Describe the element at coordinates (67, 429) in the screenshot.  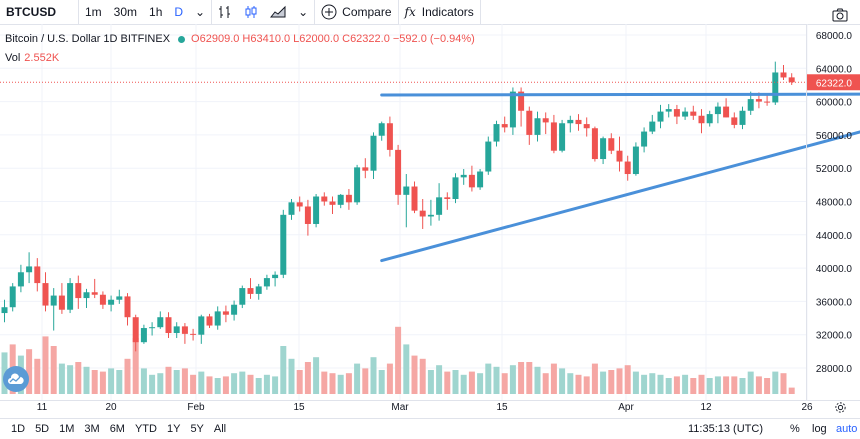
I see `range-1m-button: 1M` at that location.